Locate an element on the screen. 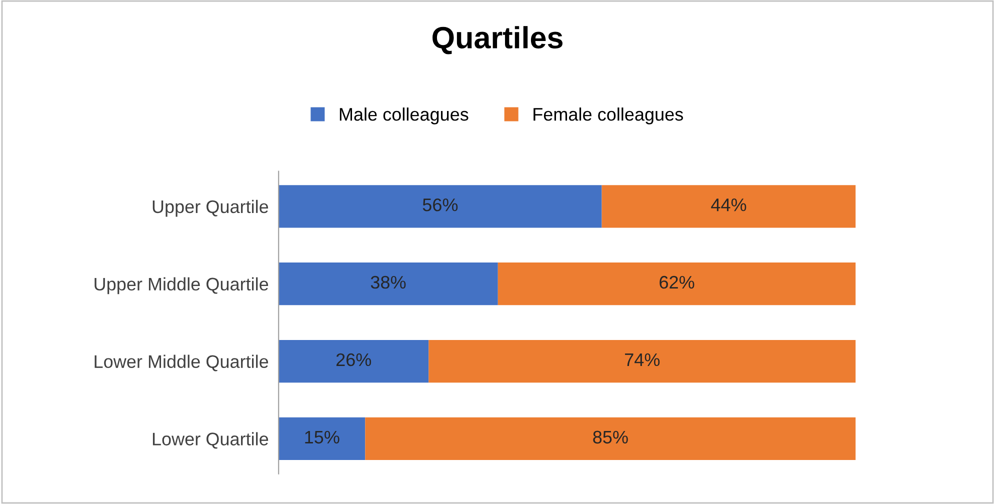 This screenshot has height=504, width=995. data-label: 38% is located at coordinates (388, 282).